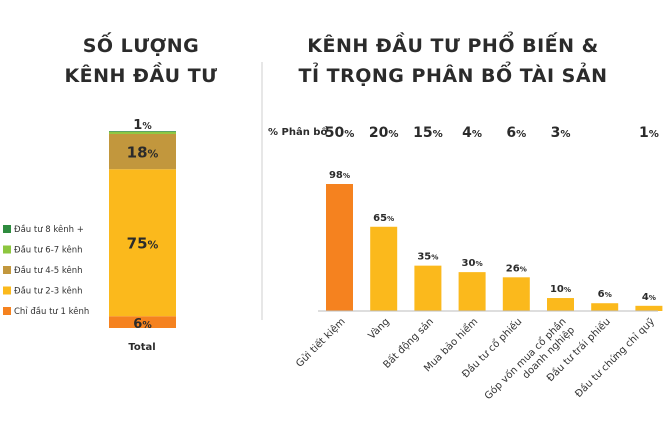 The width and height of the screenshot is (669, 442). Describe the element at coordinates (49, 229) in the screenshot. I see `legend-label-0: Đầu tư 8 kênh +` at that location.